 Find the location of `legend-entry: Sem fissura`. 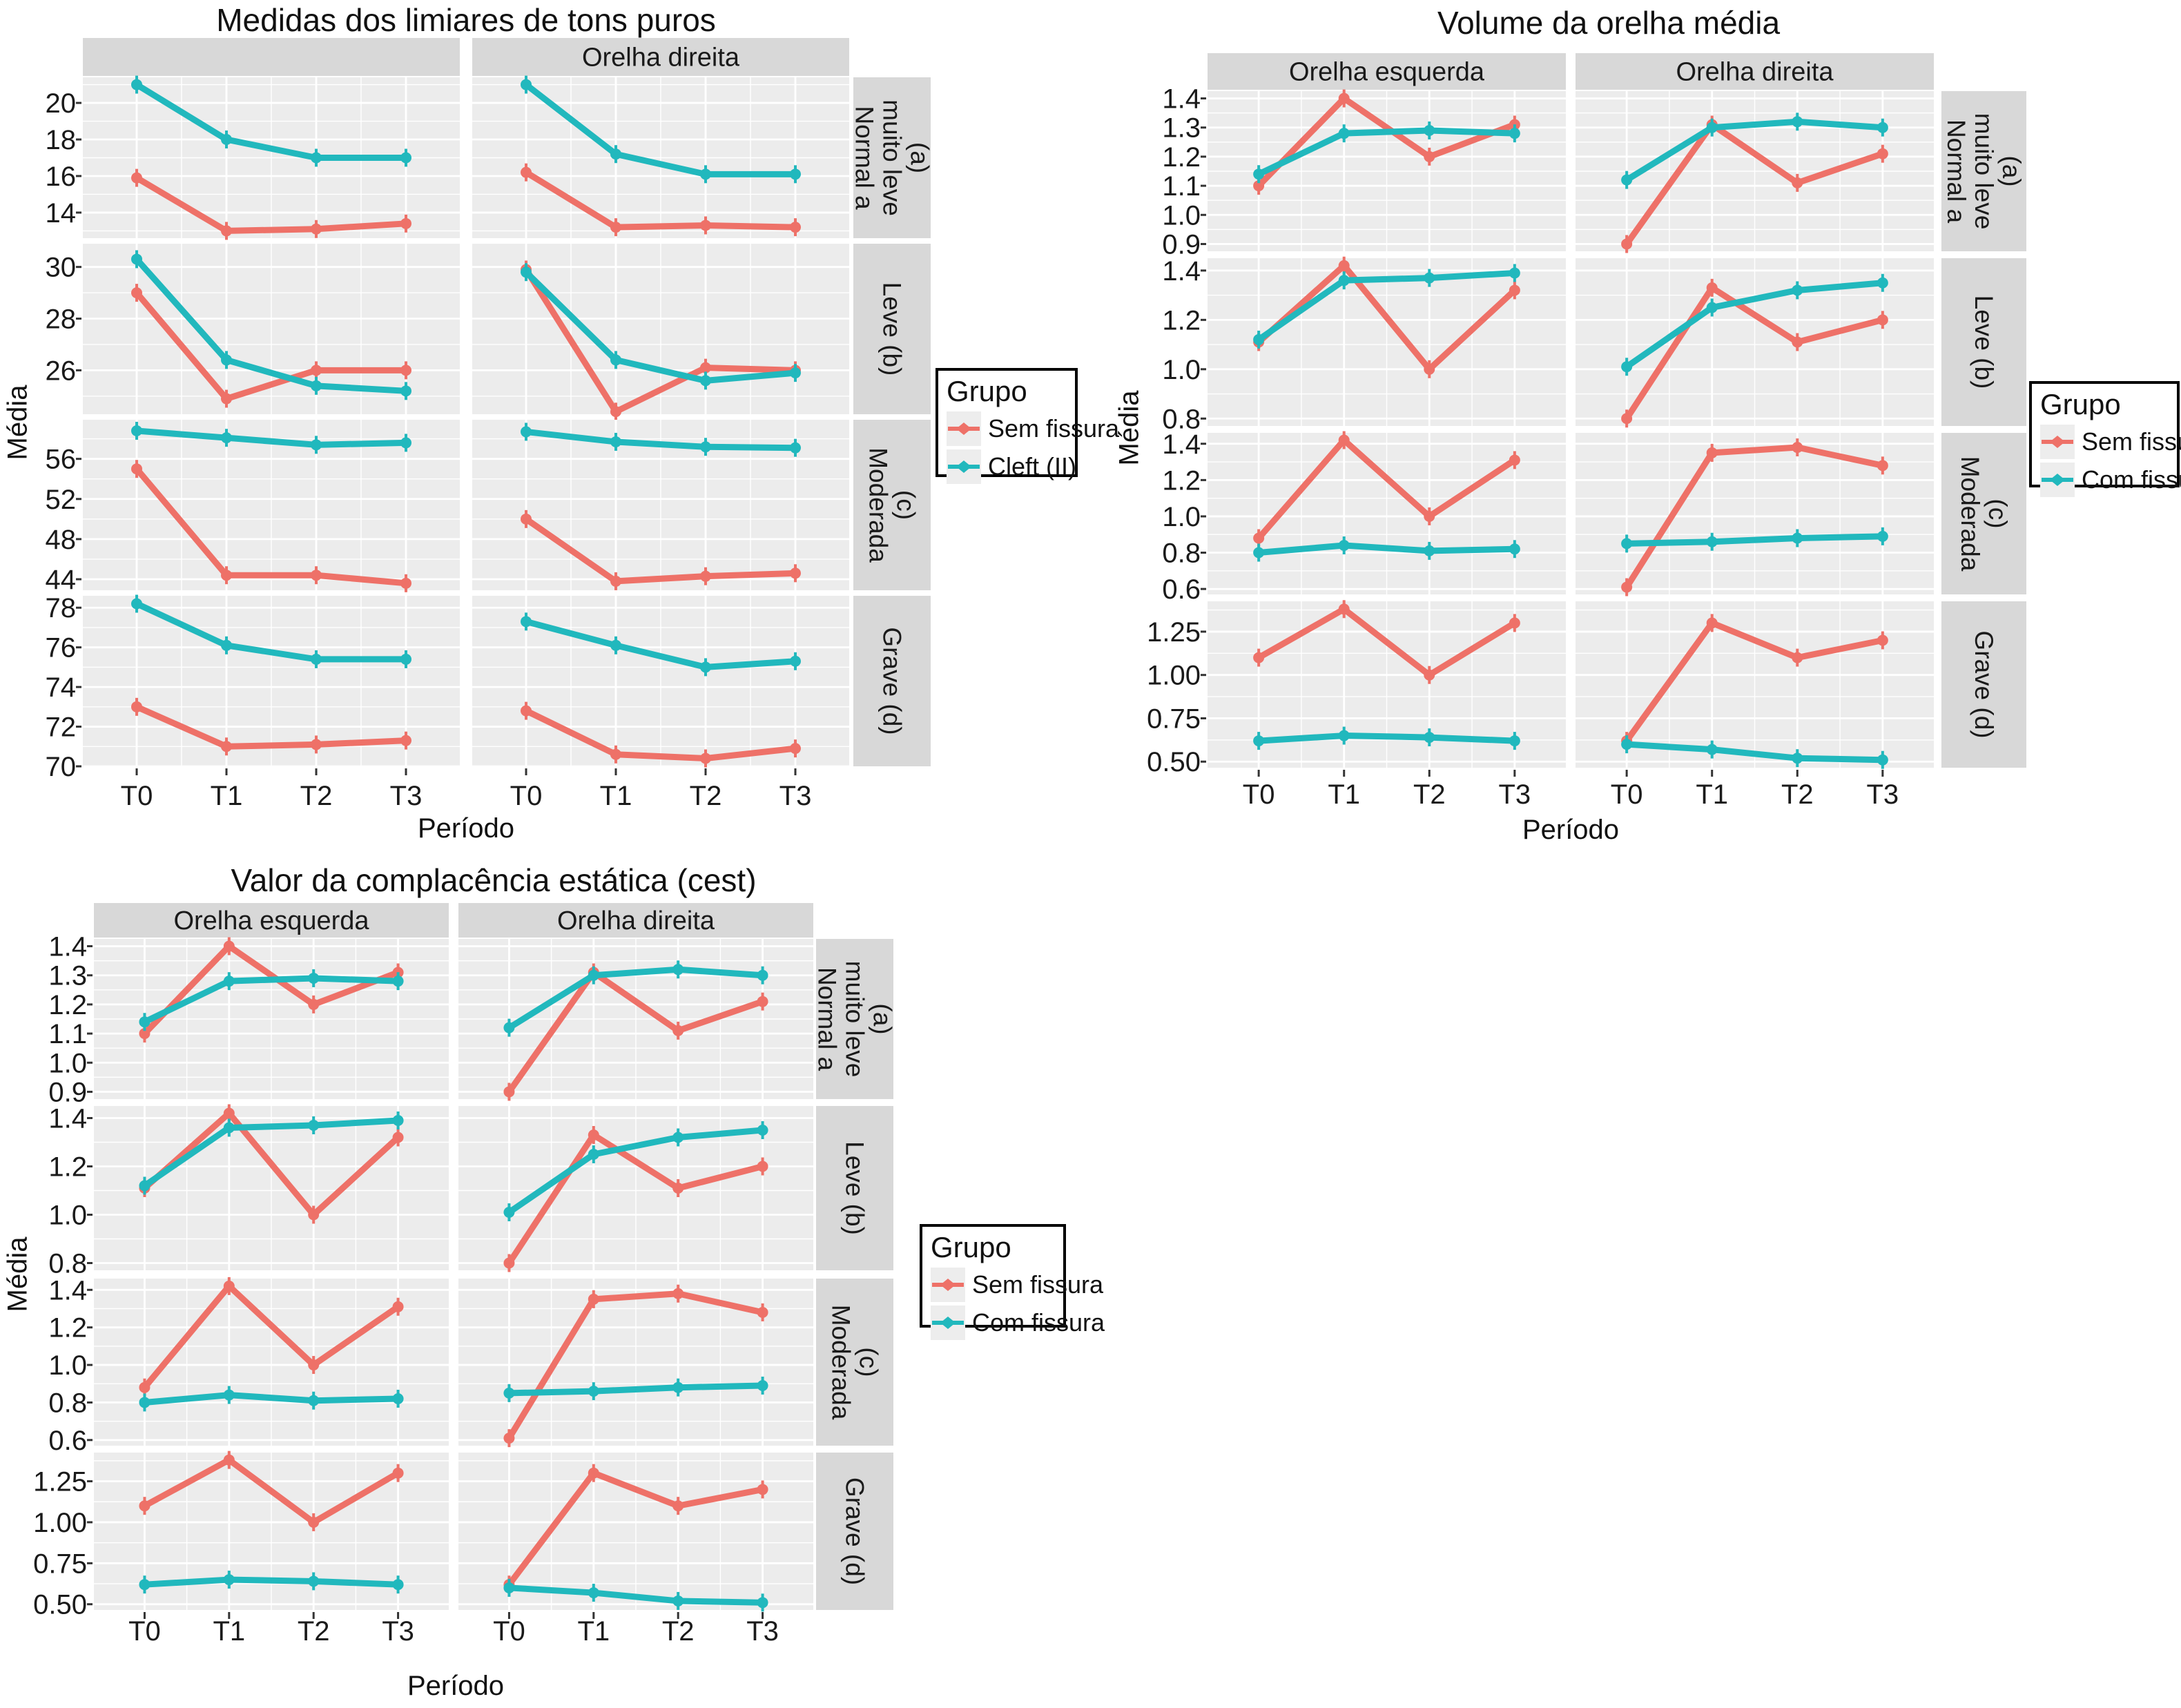

legend-entry: Sem fissura is located at coordinates (2110, 442).